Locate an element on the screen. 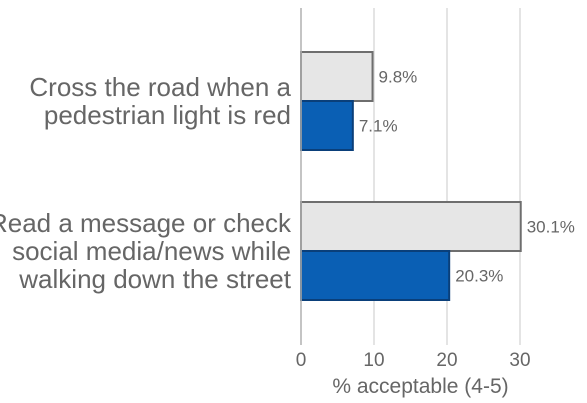 The image size is (587, 403). category-label: Cross the road when a is located at coordinates (160, 87).